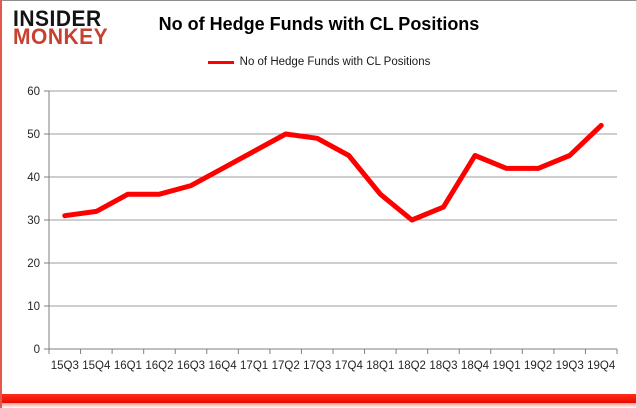 The height and width of the screenshot is (408, 637). I want to click on x-axis-label: 17Q4, so click(349, 366).